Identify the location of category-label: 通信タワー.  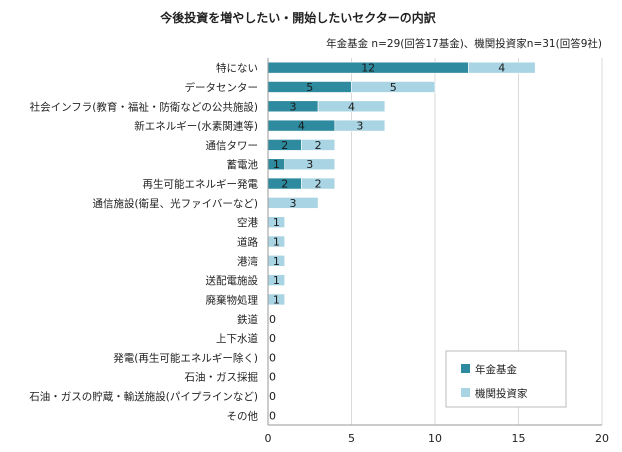
(232, 146).